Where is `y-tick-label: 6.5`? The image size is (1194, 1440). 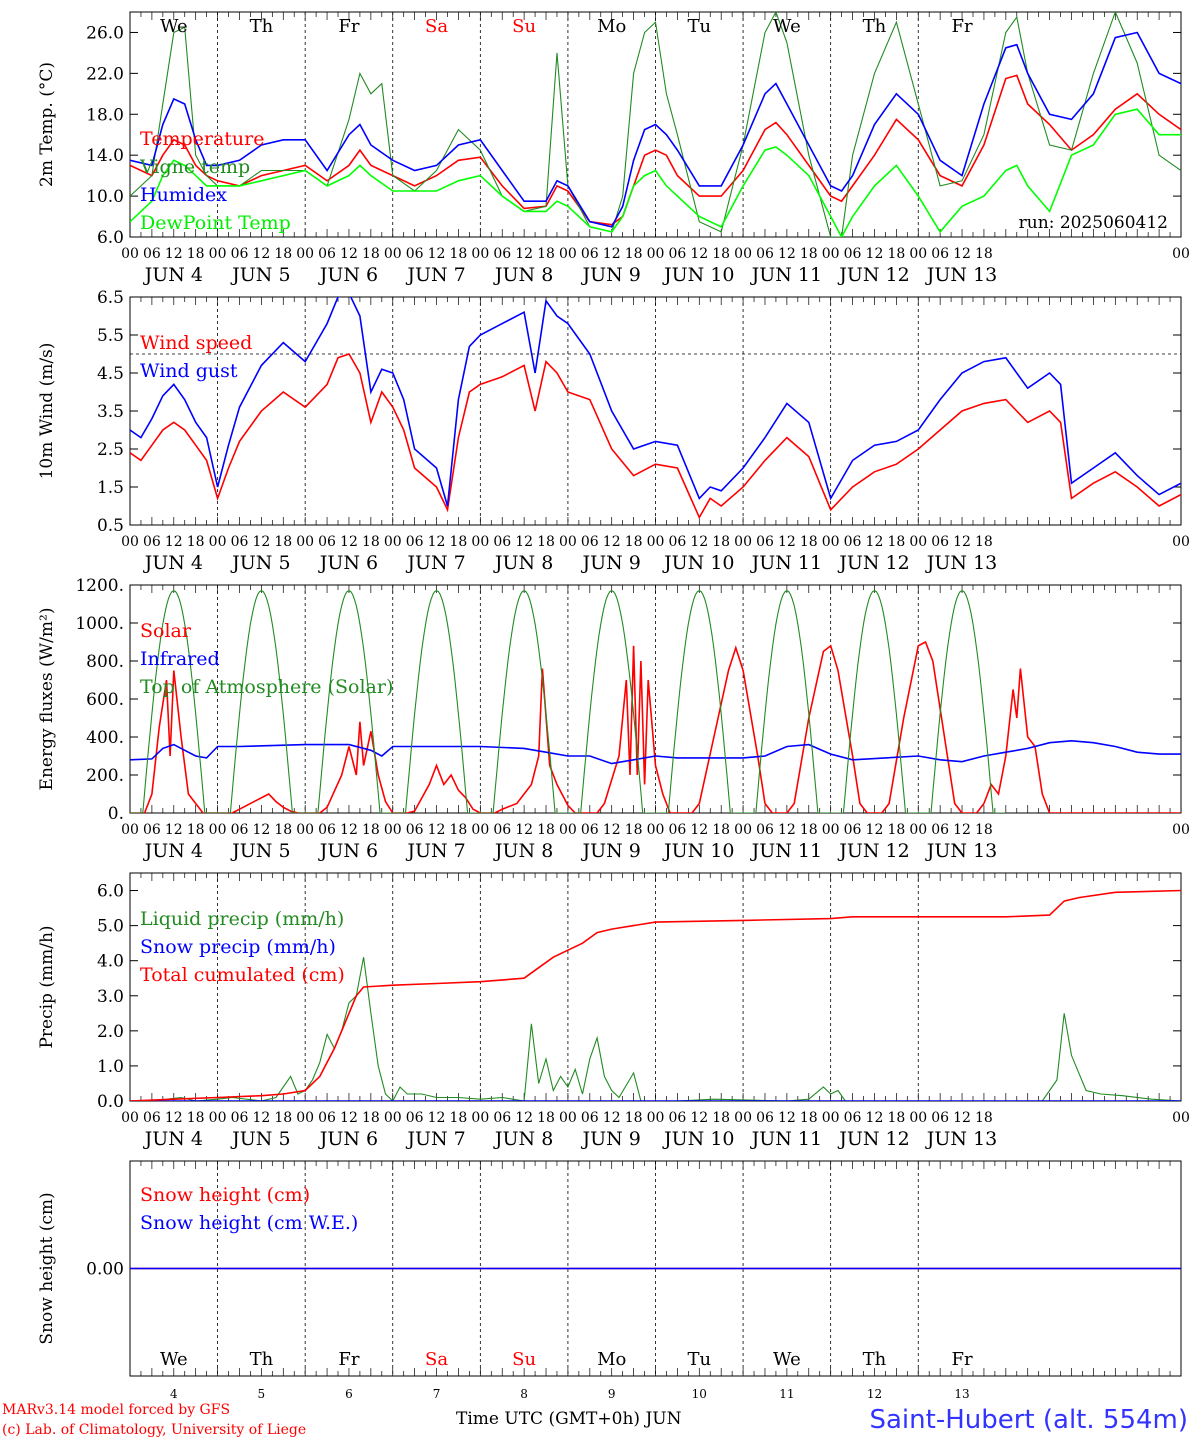
y-tick-label: 6.5 is located at coordinates (110, 298).